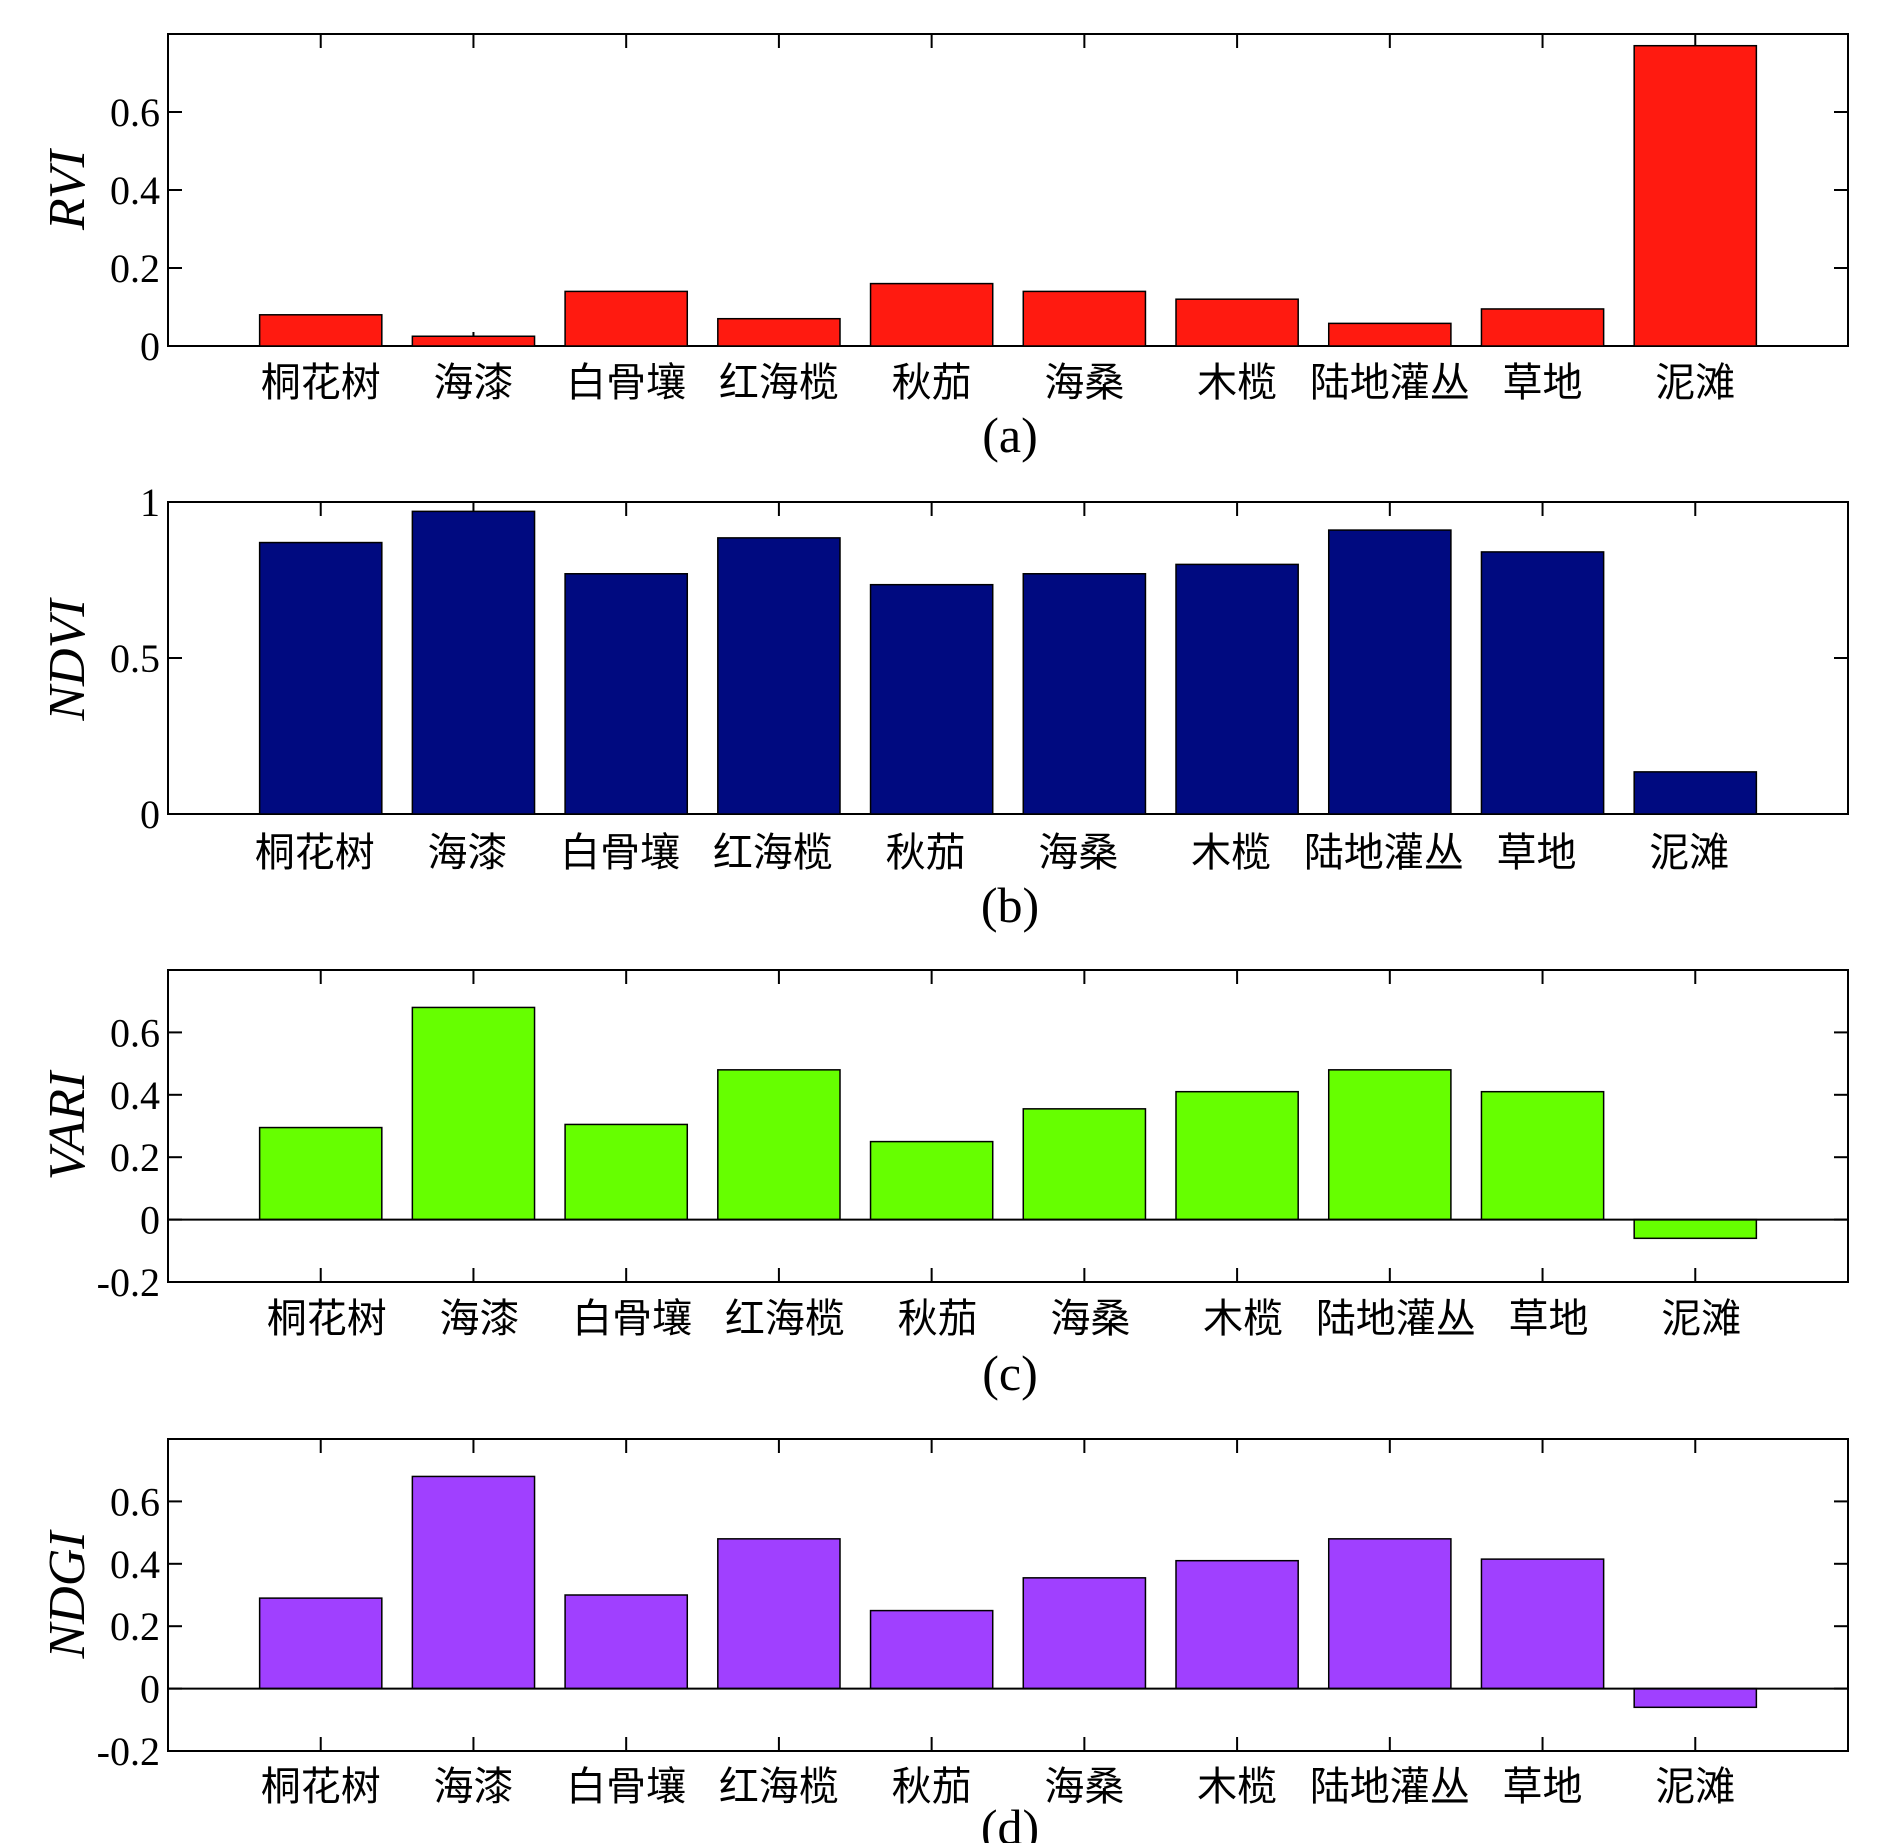 Image resolution: width=1890 pixels, height=1843 pixels. What do you see at coordinates (67, 1124) in the screenshot?
I see `y-axis-label: VARI` at bounding box center [67, 1124].